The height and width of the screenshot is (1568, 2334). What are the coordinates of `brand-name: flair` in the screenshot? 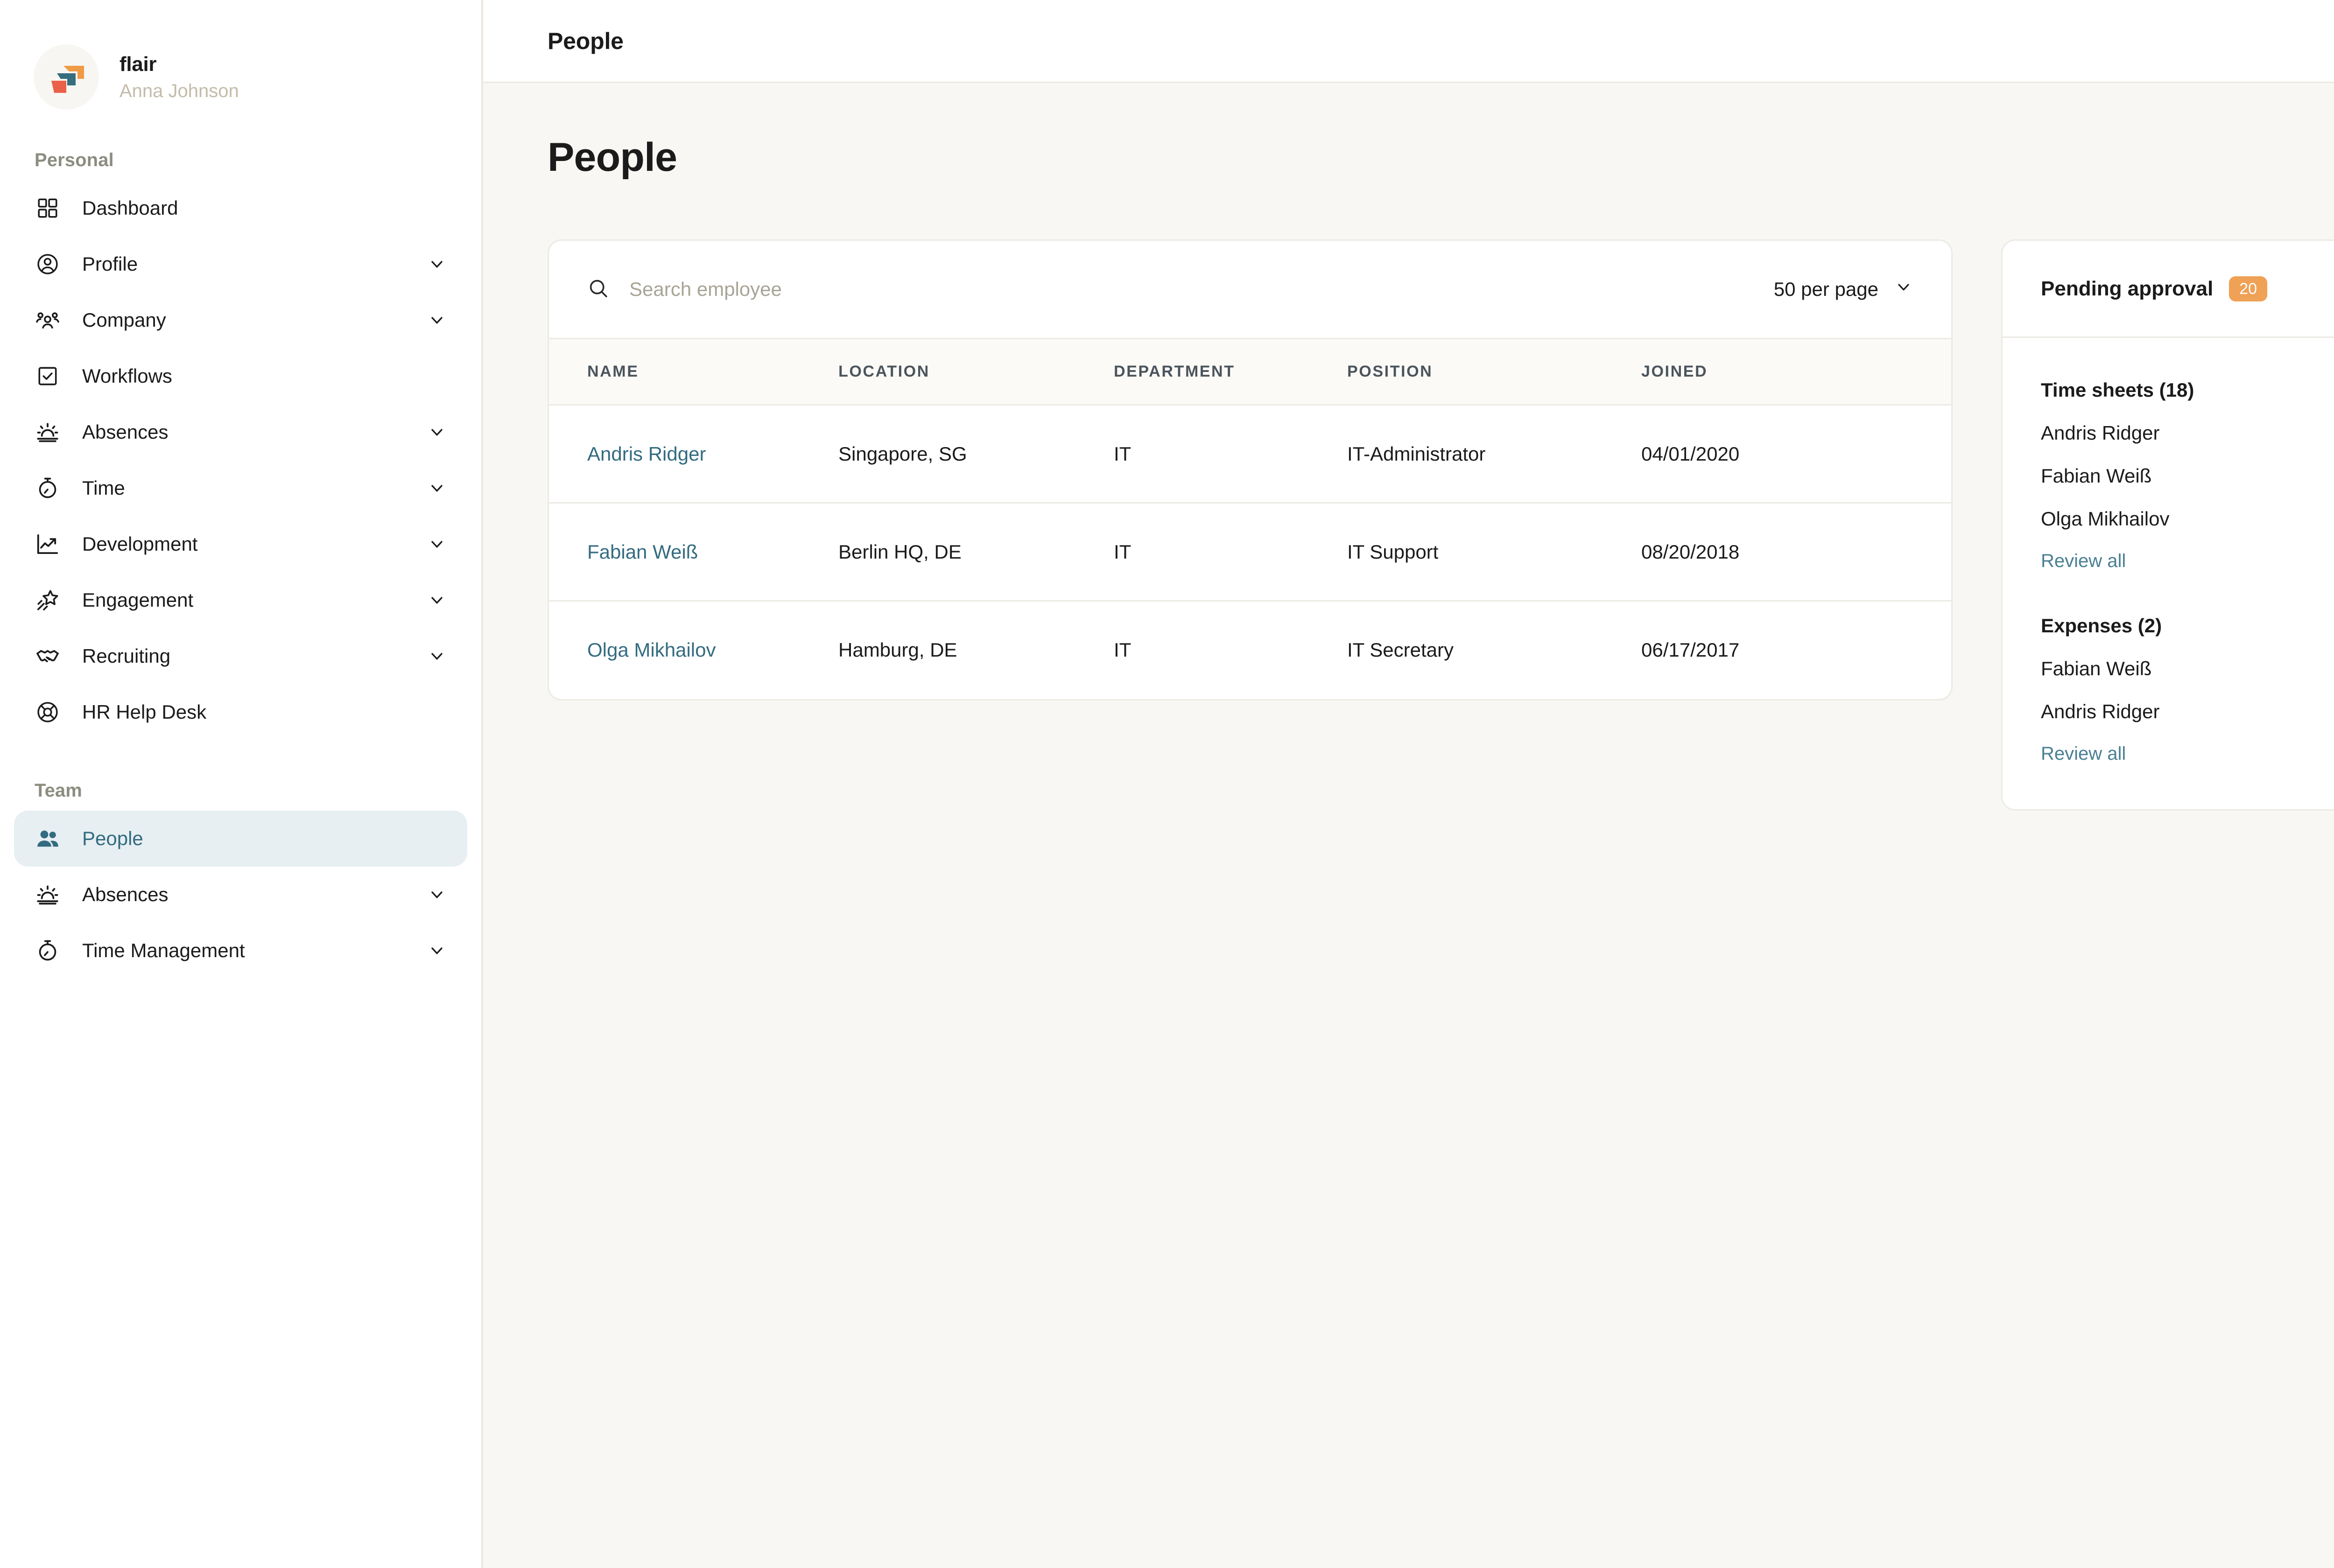 It's located at (138, 64).